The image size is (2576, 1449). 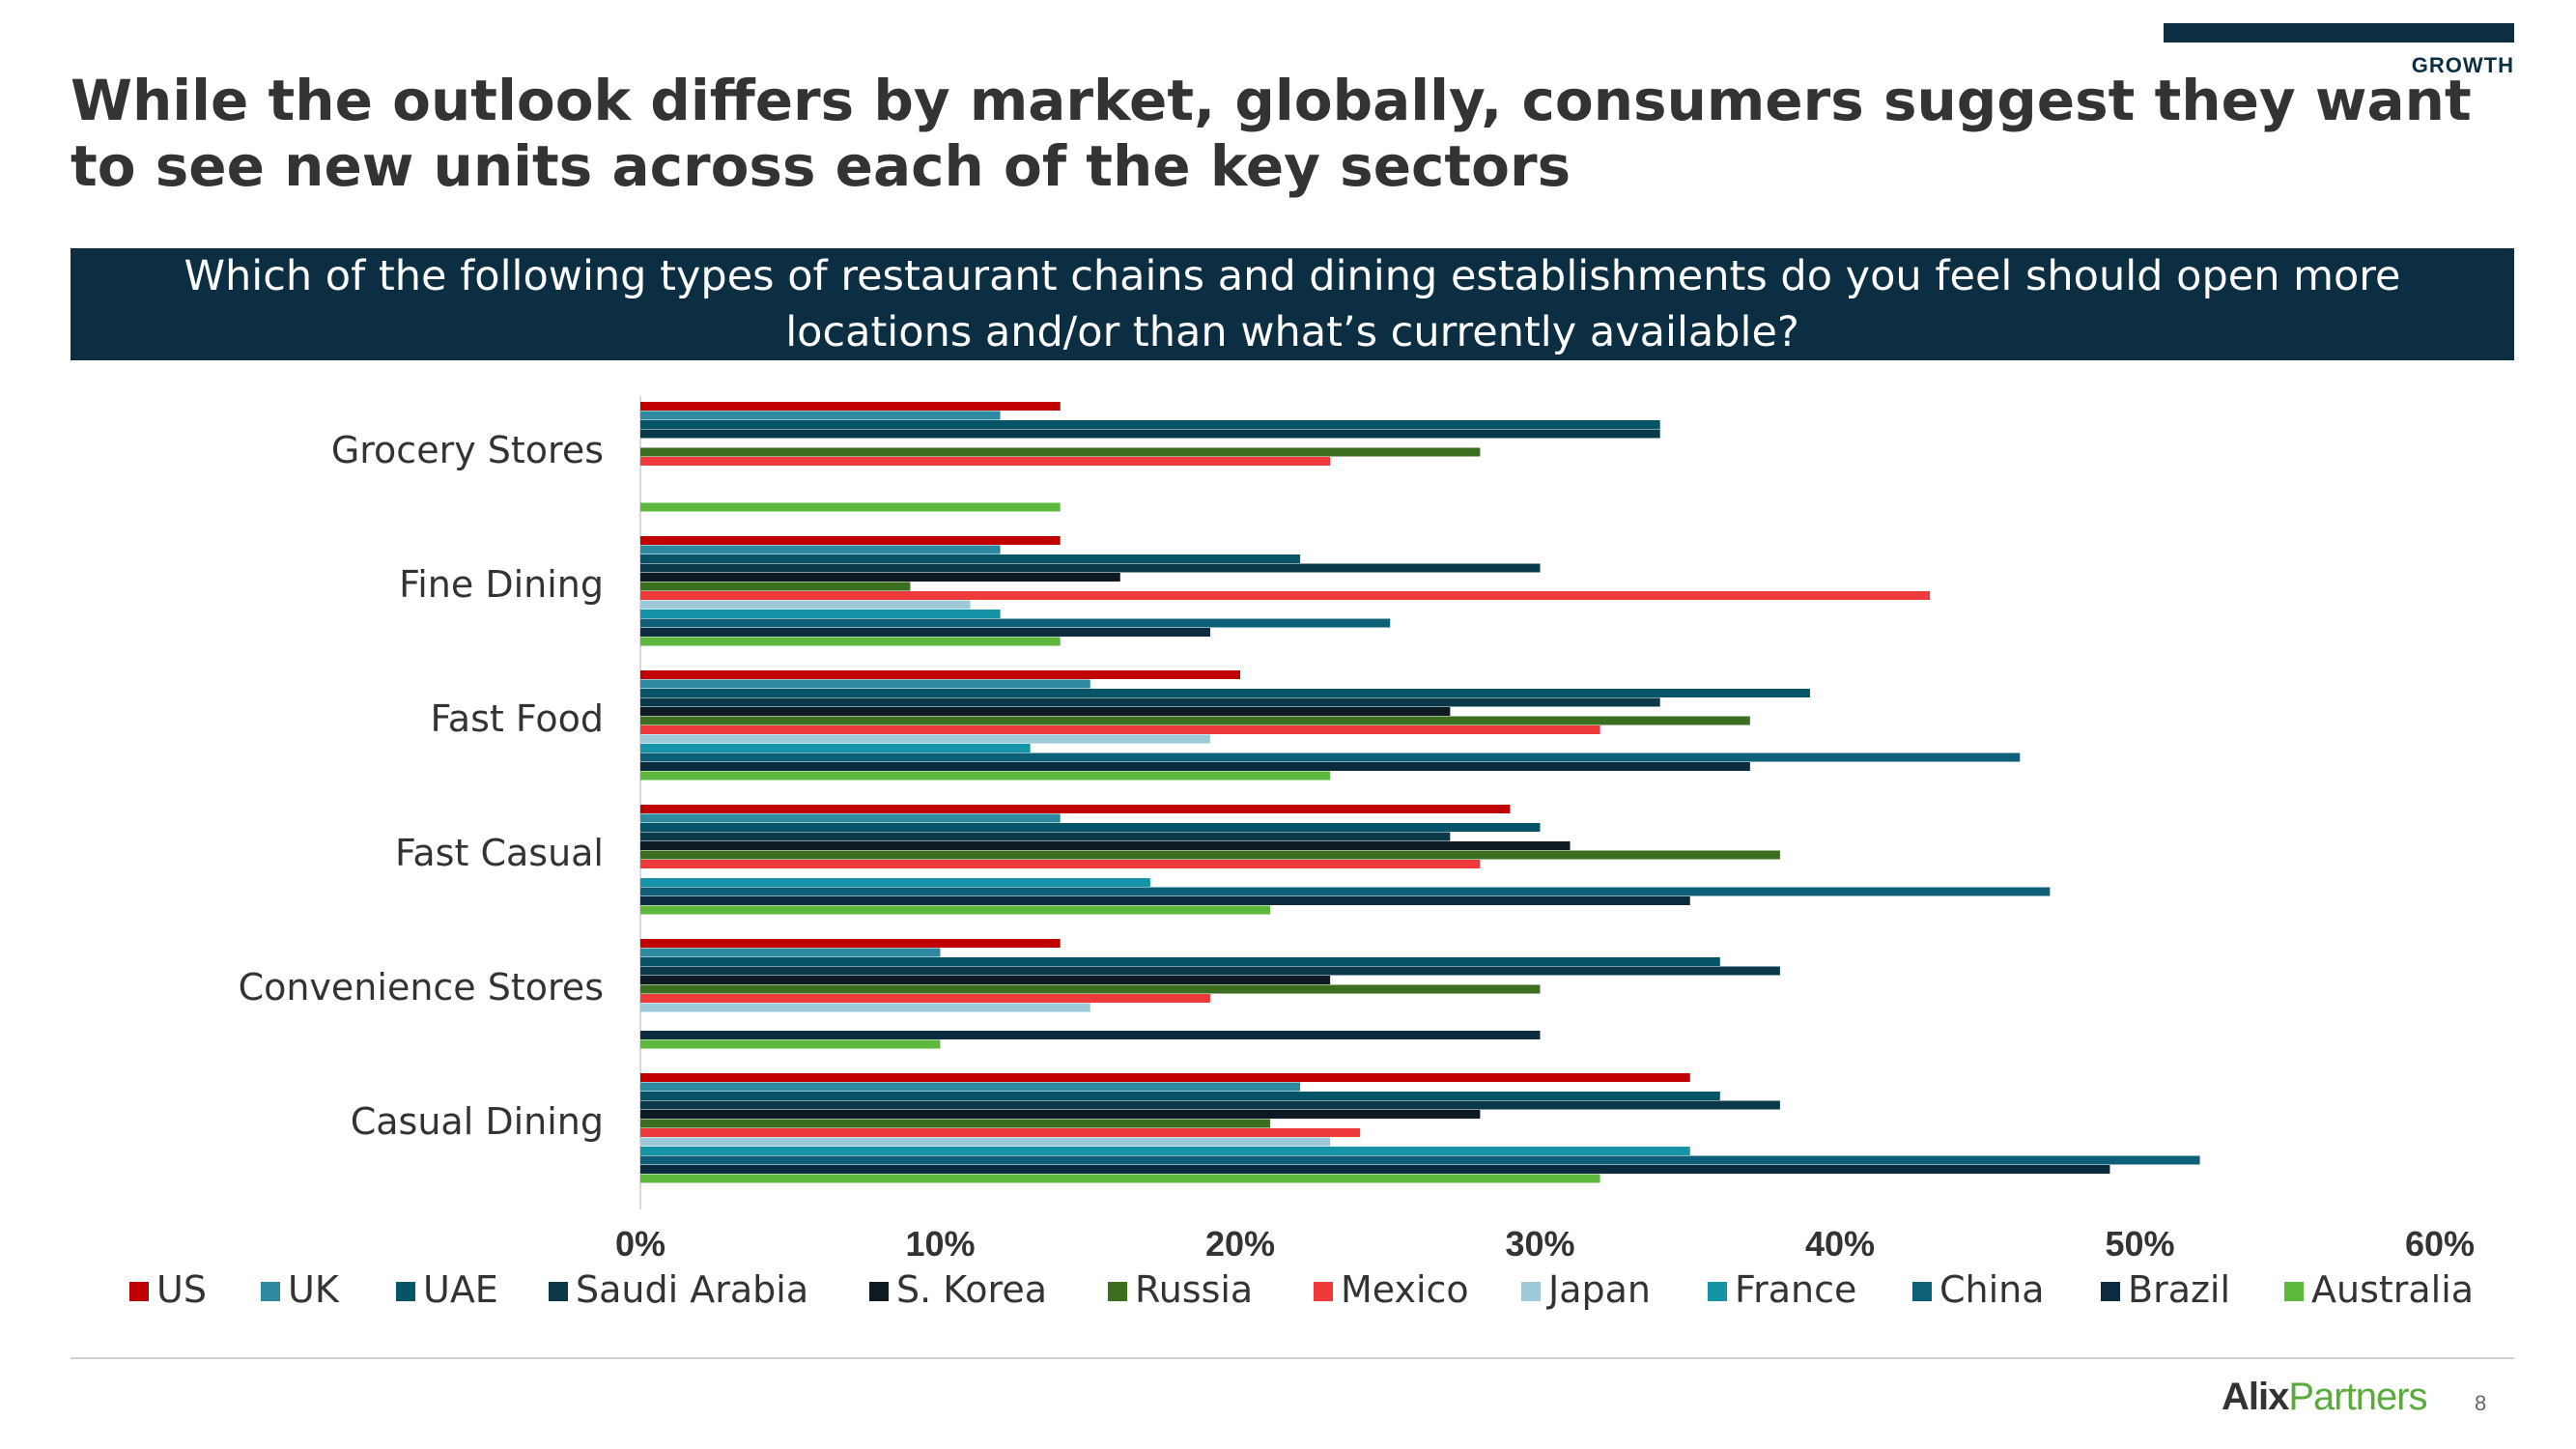 What do you see at coordinates (1539, 1244) in the screenshot?
I see `x-tick-label: 30%` at bounding box center [1539, 1244].